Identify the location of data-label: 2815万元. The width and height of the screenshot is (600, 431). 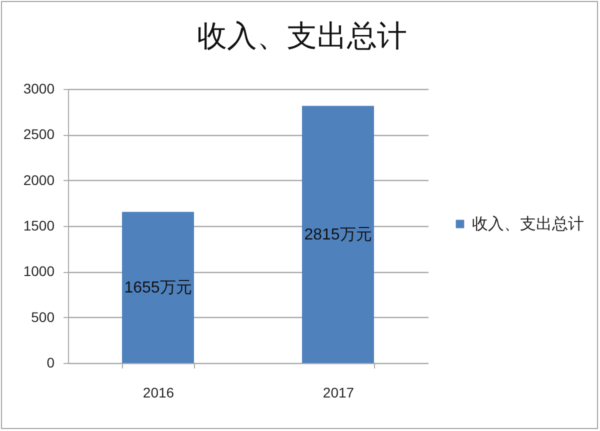
(338, 235).